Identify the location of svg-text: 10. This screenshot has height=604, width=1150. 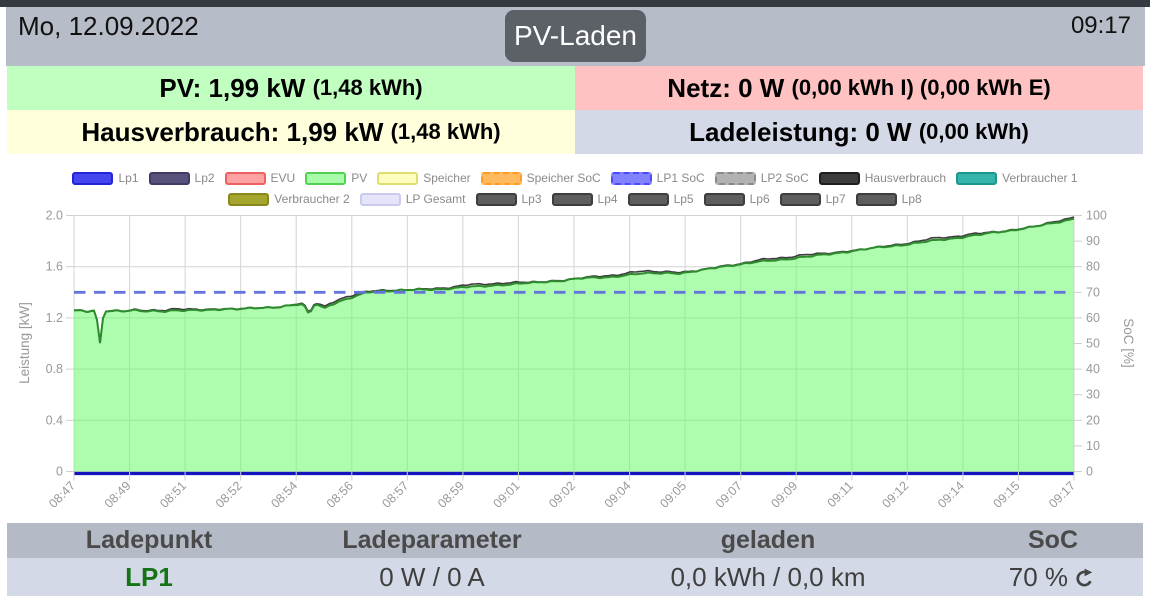
(1093, 446).